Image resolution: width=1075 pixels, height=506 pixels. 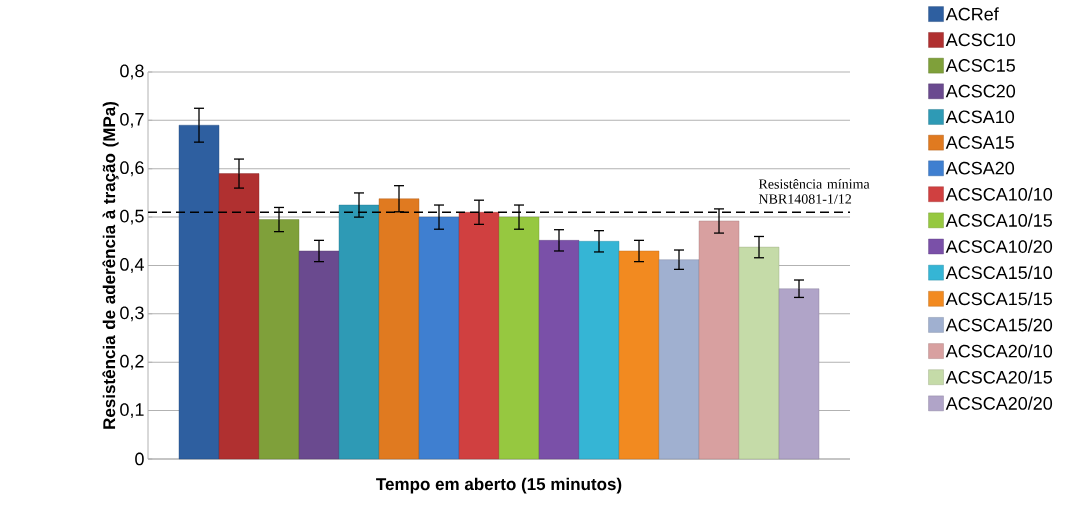 I want to click on legend-label: ACSCA10/10, so click(x=999, y=194).